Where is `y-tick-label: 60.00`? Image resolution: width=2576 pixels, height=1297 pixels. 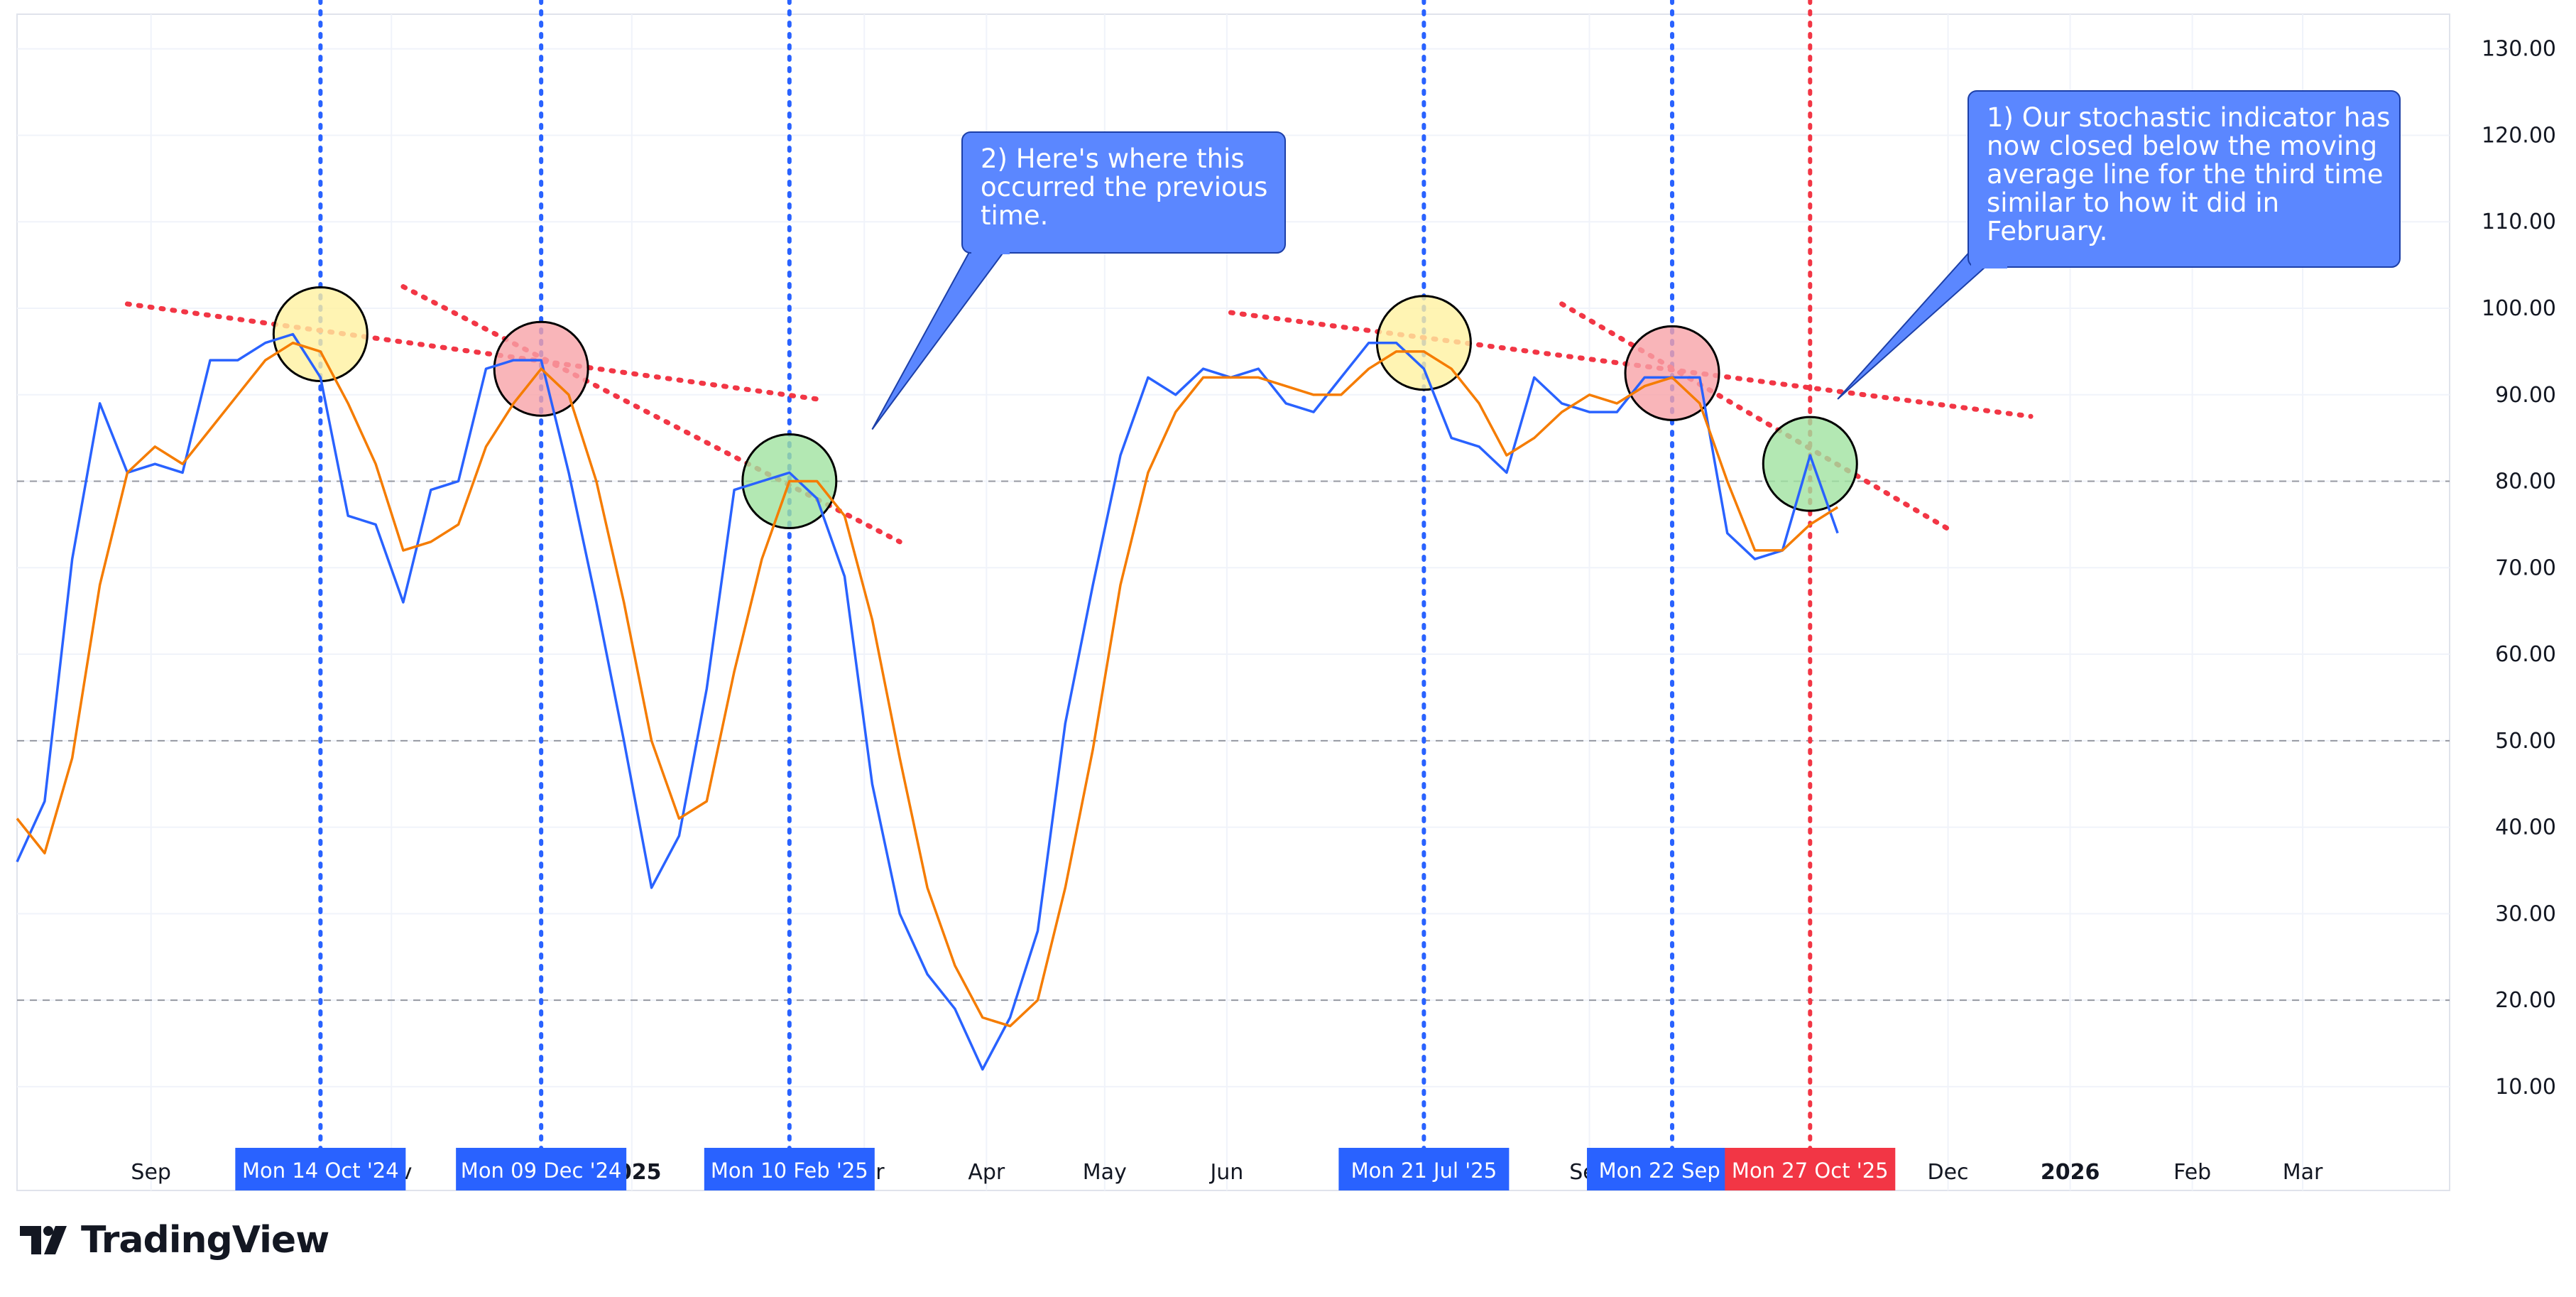
y-tick-label: 60.00 is located at coordinates (2525, 655).